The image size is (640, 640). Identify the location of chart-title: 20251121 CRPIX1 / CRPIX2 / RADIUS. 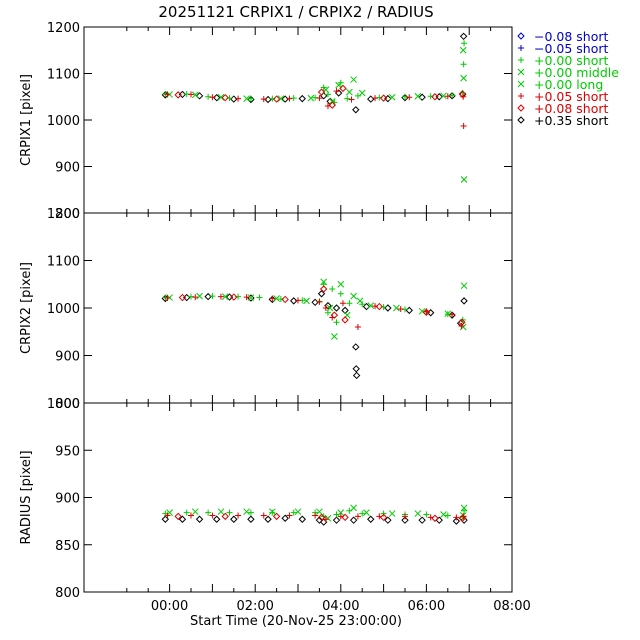
(295, 12).